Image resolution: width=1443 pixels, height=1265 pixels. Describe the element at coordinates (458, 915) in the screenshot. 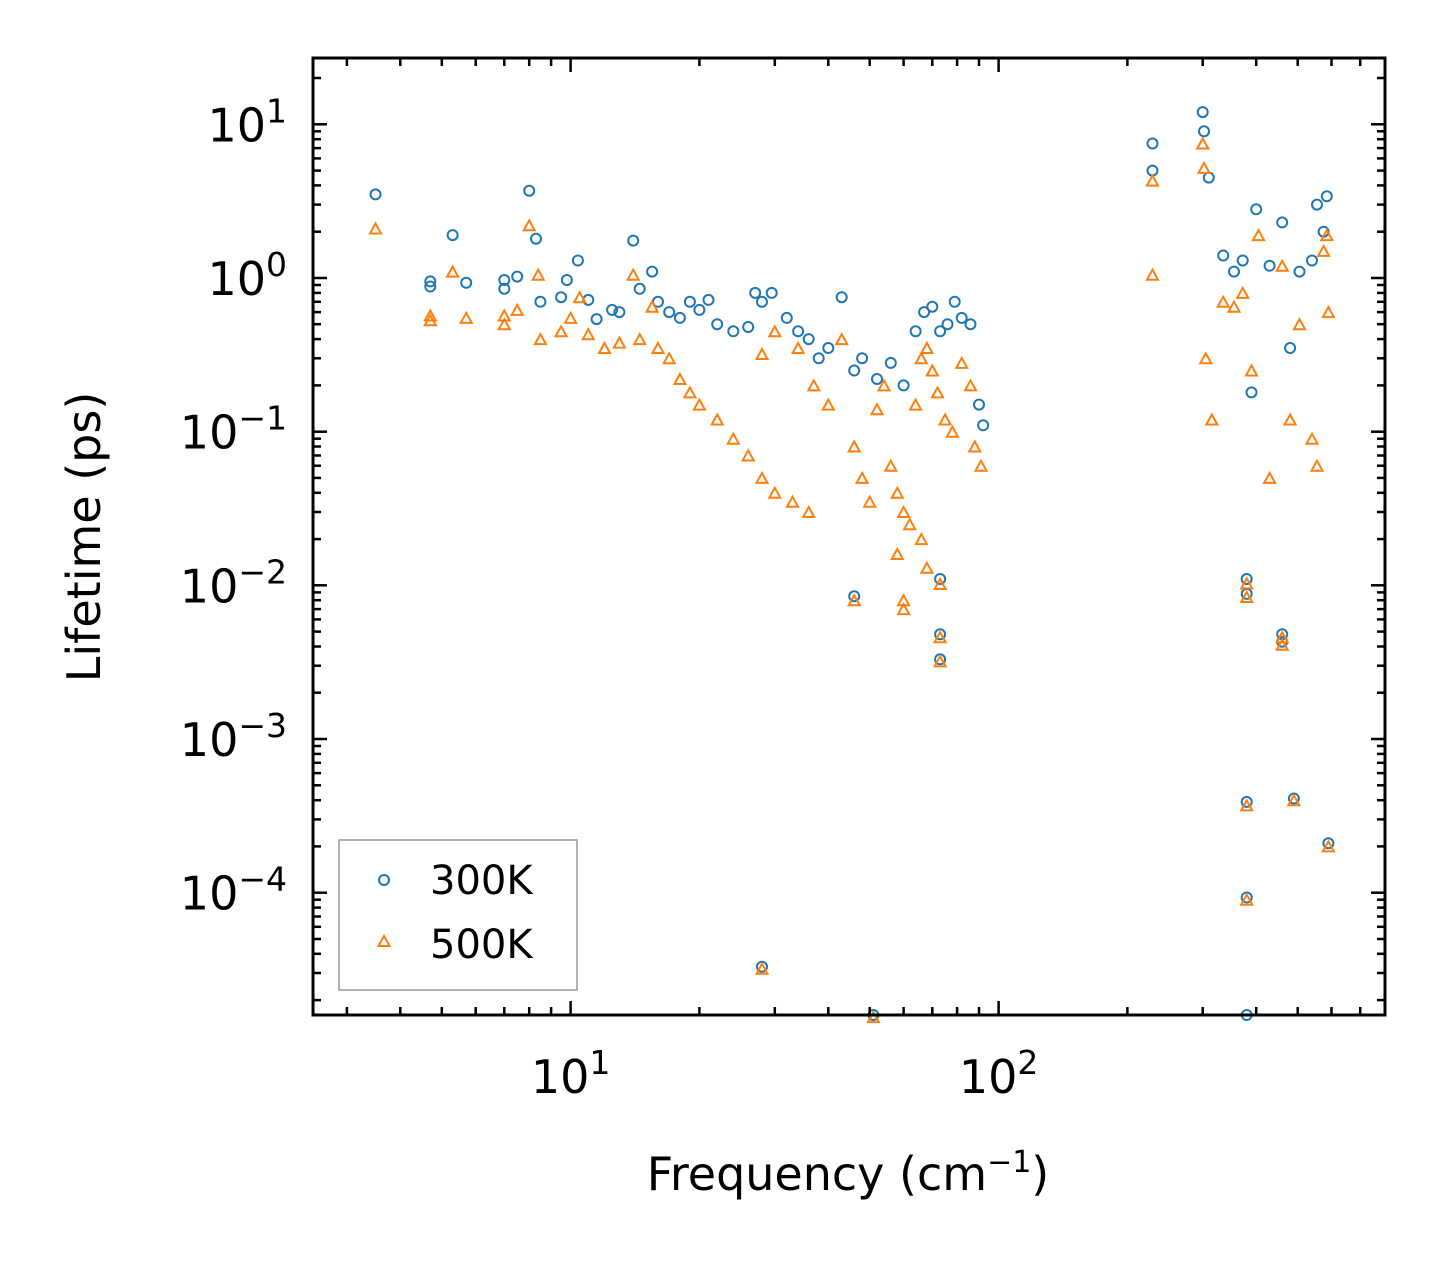

I see `legend: 300K 500K` at that location.